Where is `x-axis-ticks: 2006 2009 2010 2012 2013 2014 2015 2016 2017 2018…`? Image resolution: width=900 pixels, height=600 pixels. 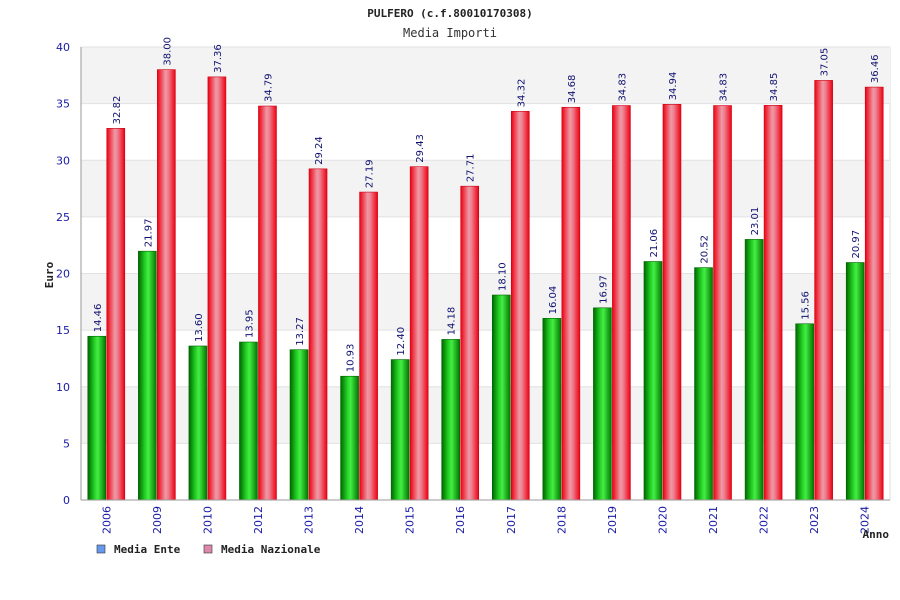 x-axis-ticks: 2006 2009 2010 2012 2013 2014 2015 2016 2017 2018… is located at coordinates (485, 520).